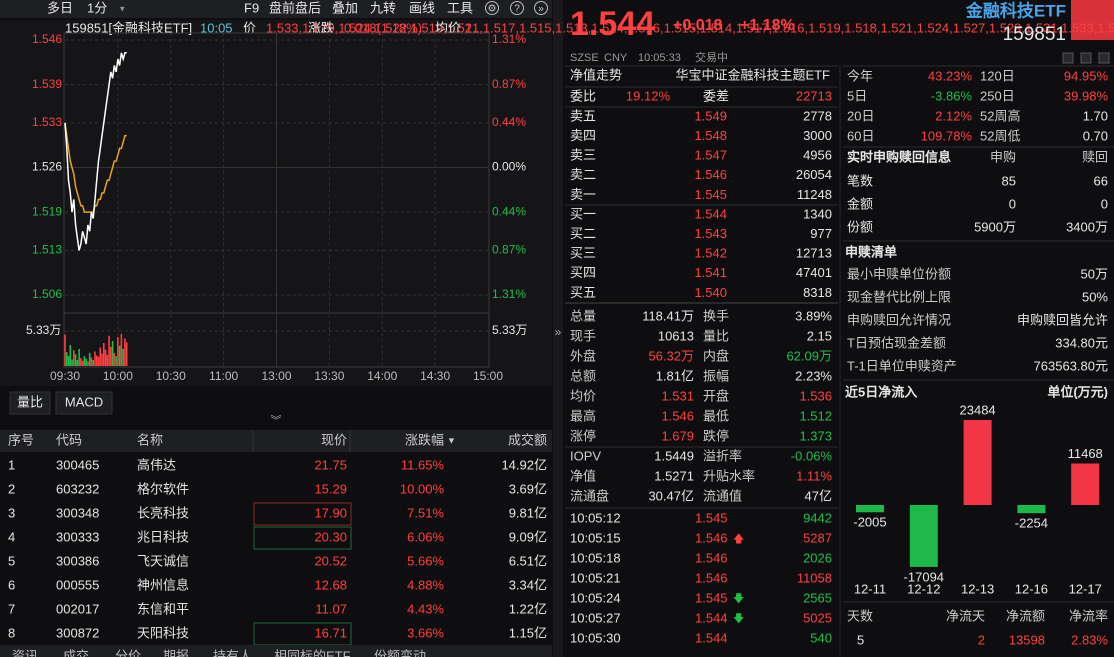 The width and height of the screenshot is (1114, 657). What do you see at coordinates (722, 455) in the screenshot?
I see `label: 溢折率` at bounding box center [722, 455].